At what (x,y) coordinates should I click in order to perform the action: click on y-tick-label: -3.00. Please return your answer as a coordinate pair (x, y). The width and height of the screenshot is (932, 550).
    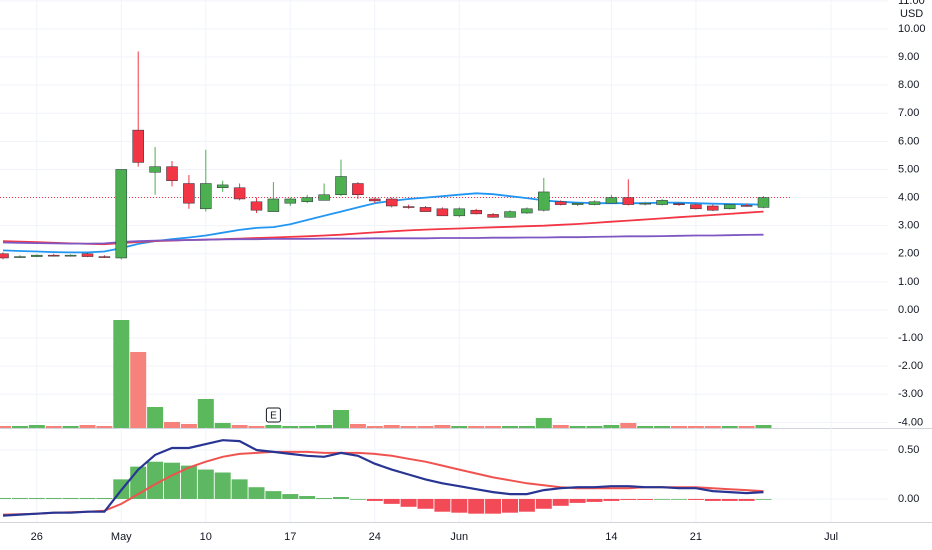
    Looking at the image, I should click on (910, 394).